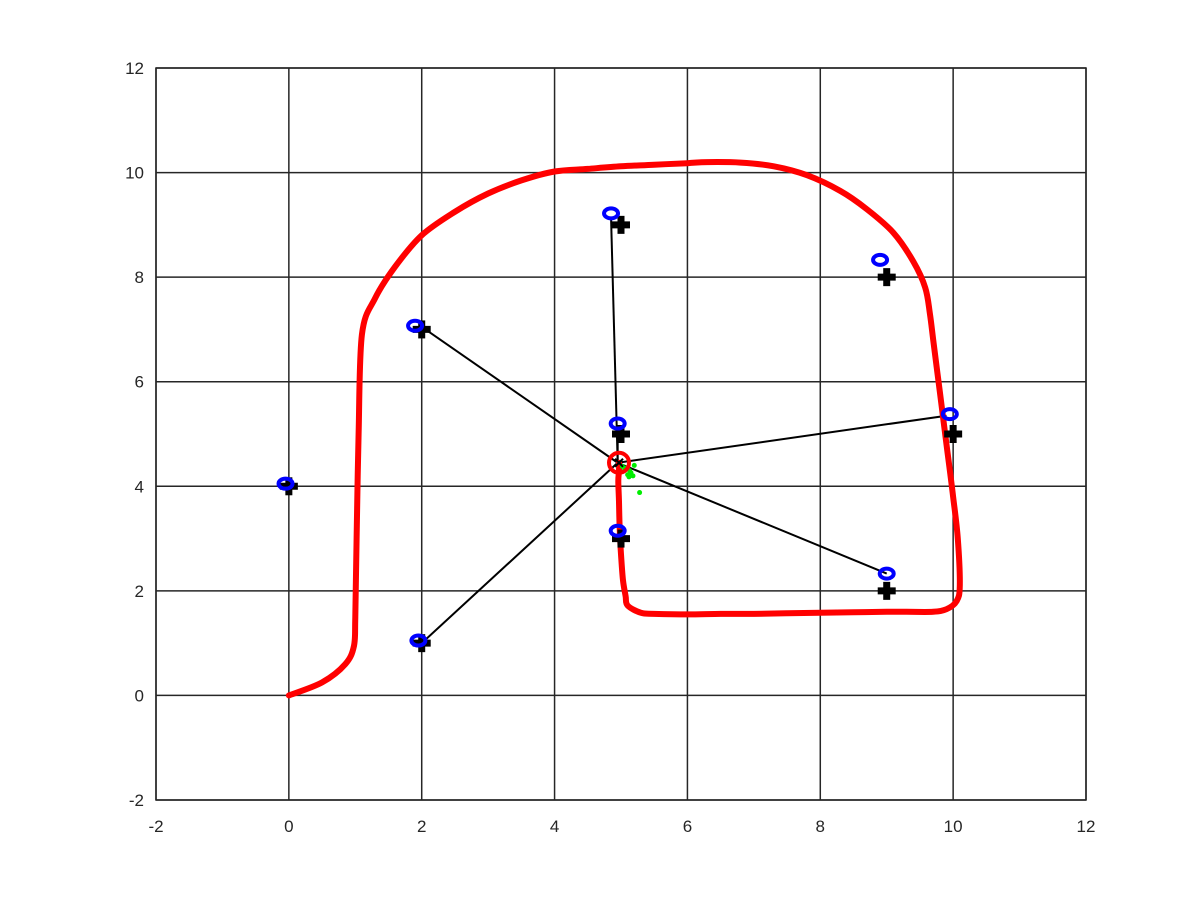 The width and height of the screenshot is (1200, 900). What do you see at coordinates (139, 382) in the screenshot?
I see `y-tick-label: 6` at bounding box center [139, 382].